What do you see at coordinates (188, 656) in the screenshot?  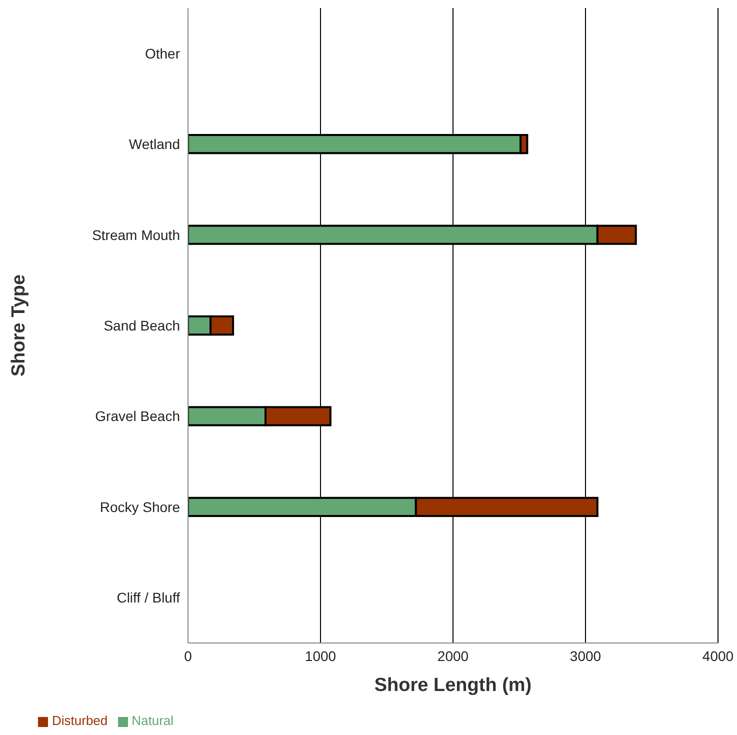 I see `x-tick-label: 0` at bounding box center [188, 656].